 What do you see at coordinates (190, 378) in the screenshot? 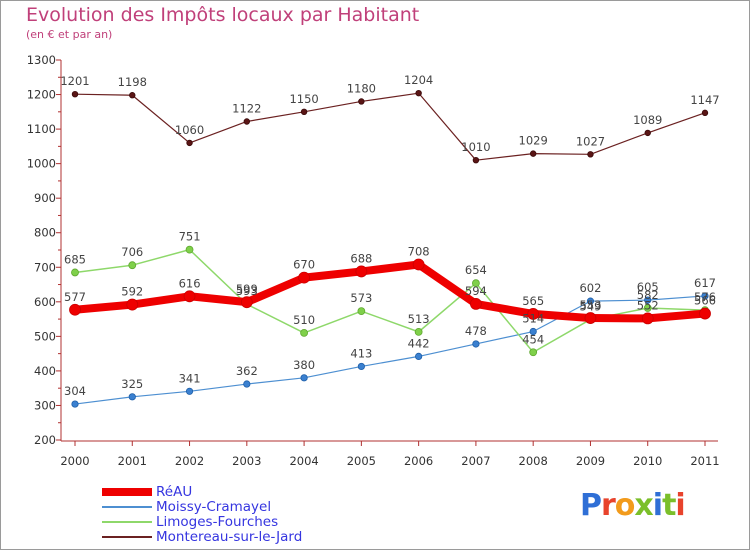
I see `data-label-moissy-cramayel: 341` at bounding box center [190, 378].